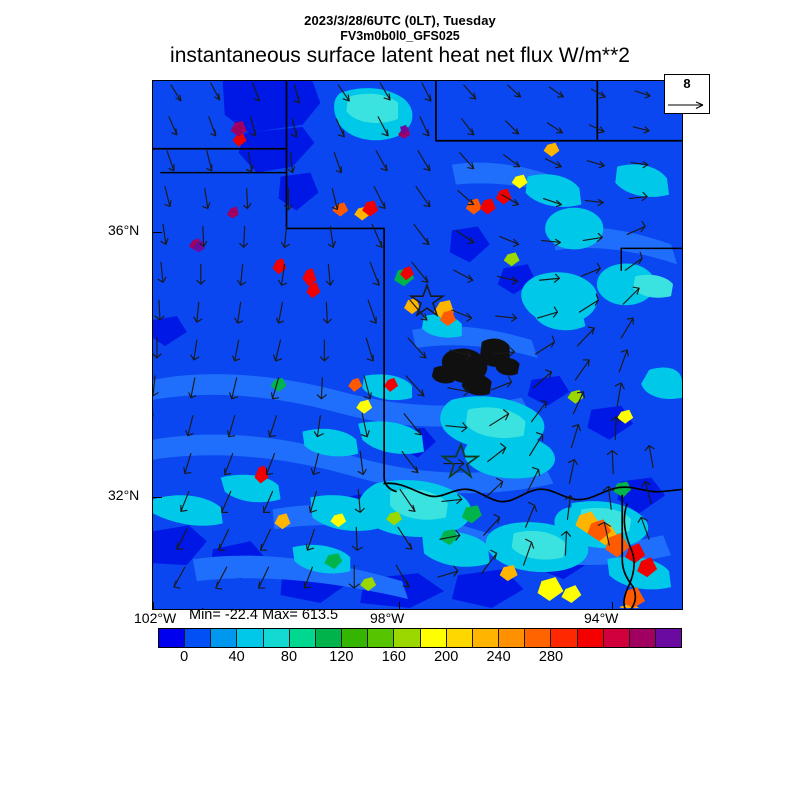 Image resolution: width=800 pixels, height=800 pixels. I want to click on axis-label-lat-36: 36°N, so click(124, 230).